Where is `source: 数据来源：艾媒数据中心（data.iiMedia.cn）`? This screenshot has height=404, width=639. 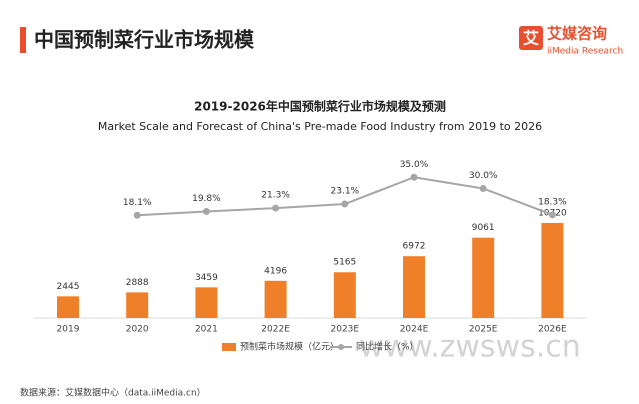 source: 数据来源：艾媒数据中心（data.iiMedia.cn） is located at coordinates (113, 393).